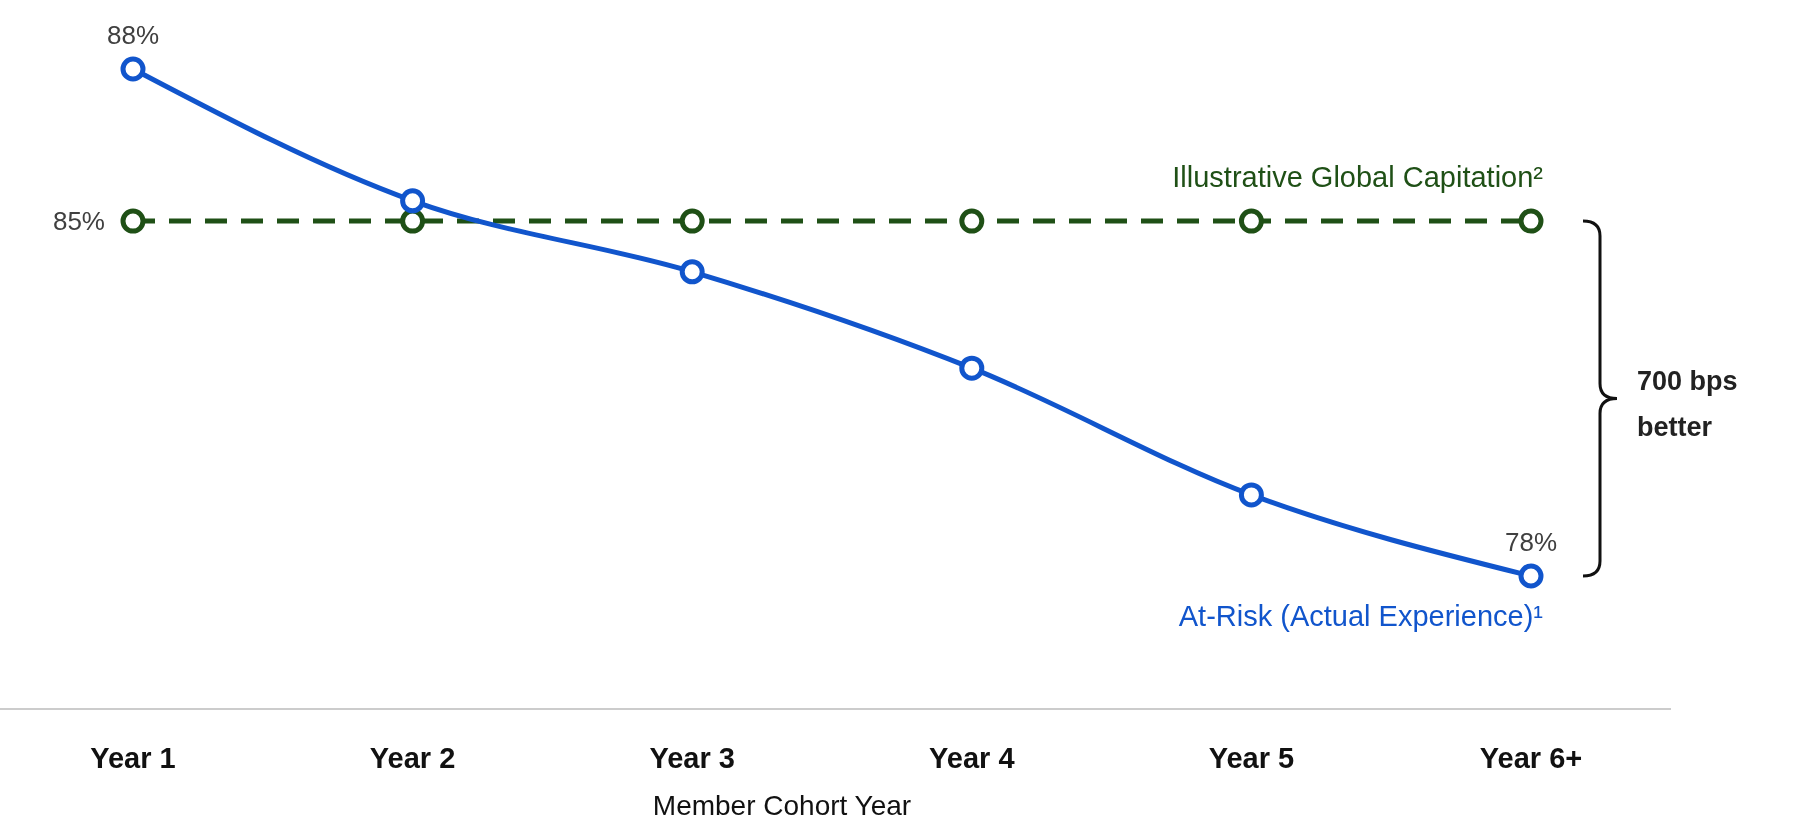  Describe the element at coordinates (1361, 616) in the screenshot. I see `series-label: At-Risk (Actual Experience)¹` at that location.